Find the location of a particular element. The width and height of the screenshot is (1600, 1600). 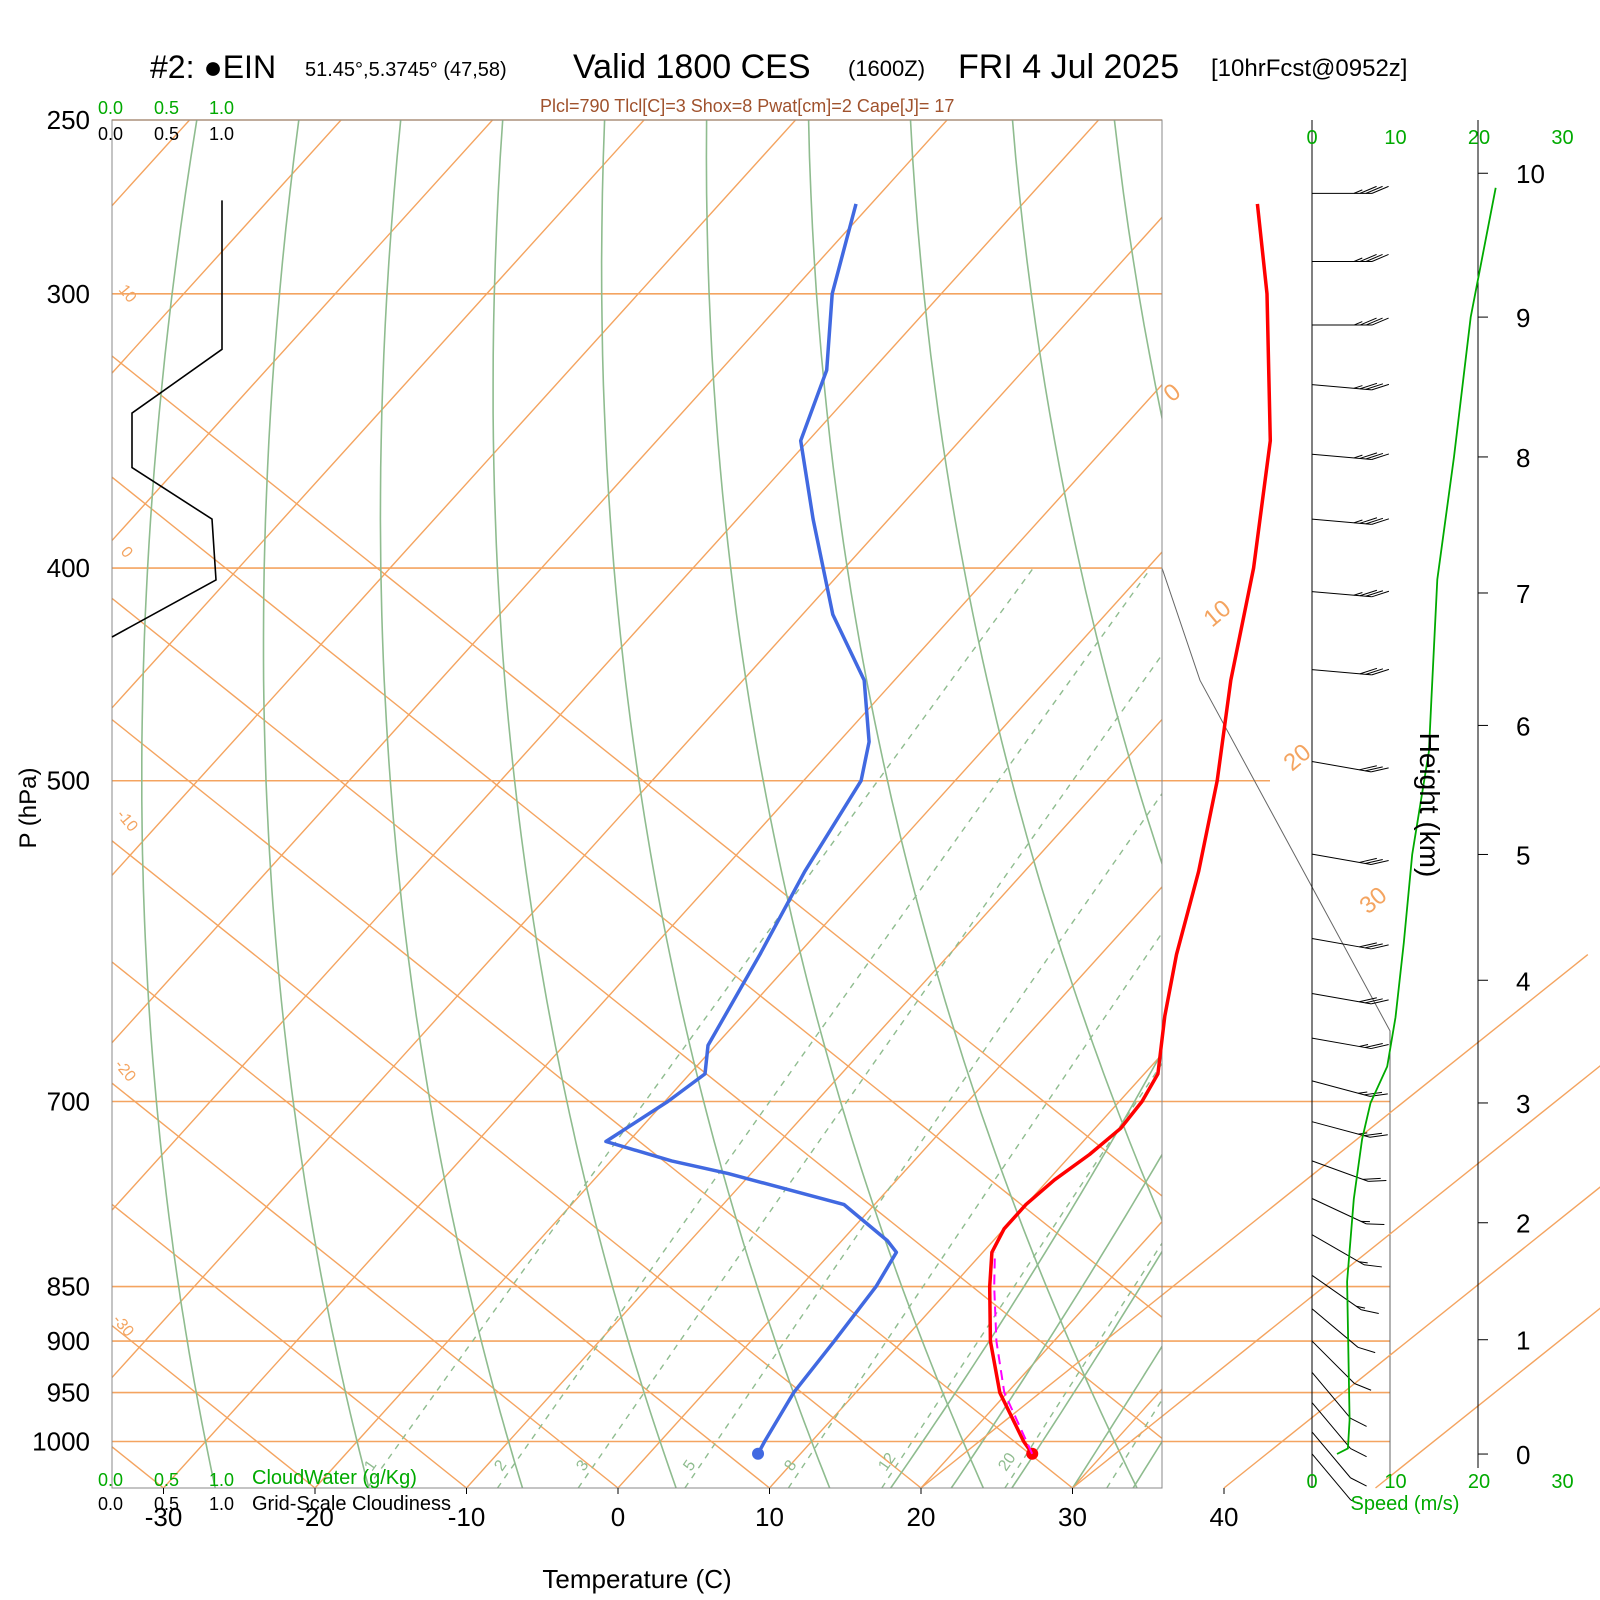

cloudiness-tick-top: 0.5 is located at coordinates (166, 134).